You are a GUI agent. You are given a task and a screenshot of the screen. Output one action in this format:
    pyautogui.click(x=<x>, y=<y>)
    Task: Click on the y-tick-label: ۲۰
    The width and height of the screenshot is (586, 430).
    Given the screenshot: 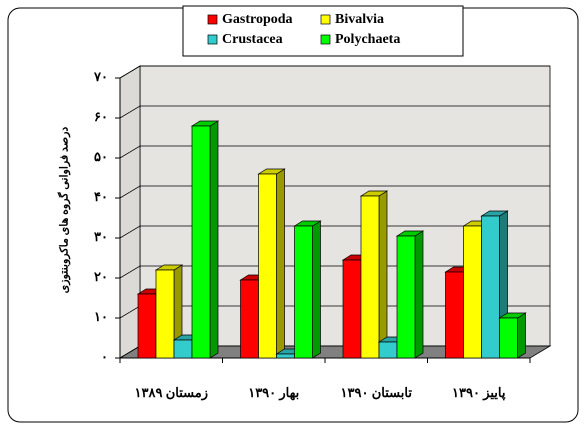 What is the action you would take?
    pyautogui.click(x=101, y=276)
    